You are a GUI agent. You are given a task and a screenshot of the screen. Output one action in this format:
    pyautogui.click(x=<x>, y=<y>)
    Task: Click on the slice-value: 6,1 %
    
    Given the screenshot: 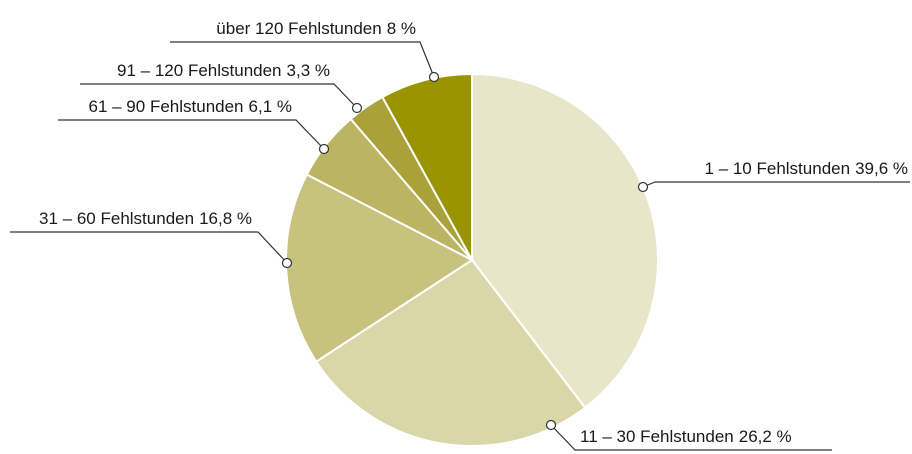 What is the action you would take?
    pyautogui.click(x=270, y=106)
    